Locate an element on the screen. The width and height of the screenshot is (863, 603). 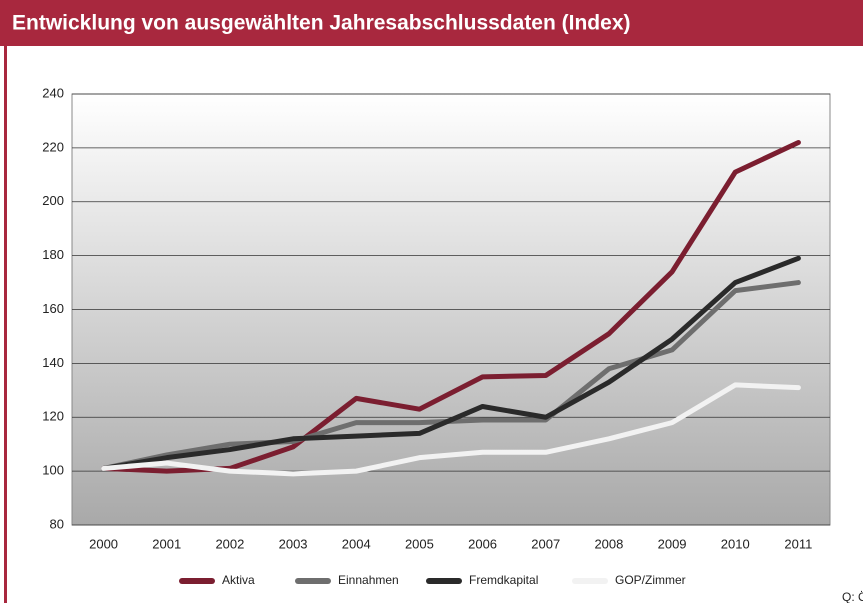
y-tick-label: 200 is located at coordinates (53, 200).